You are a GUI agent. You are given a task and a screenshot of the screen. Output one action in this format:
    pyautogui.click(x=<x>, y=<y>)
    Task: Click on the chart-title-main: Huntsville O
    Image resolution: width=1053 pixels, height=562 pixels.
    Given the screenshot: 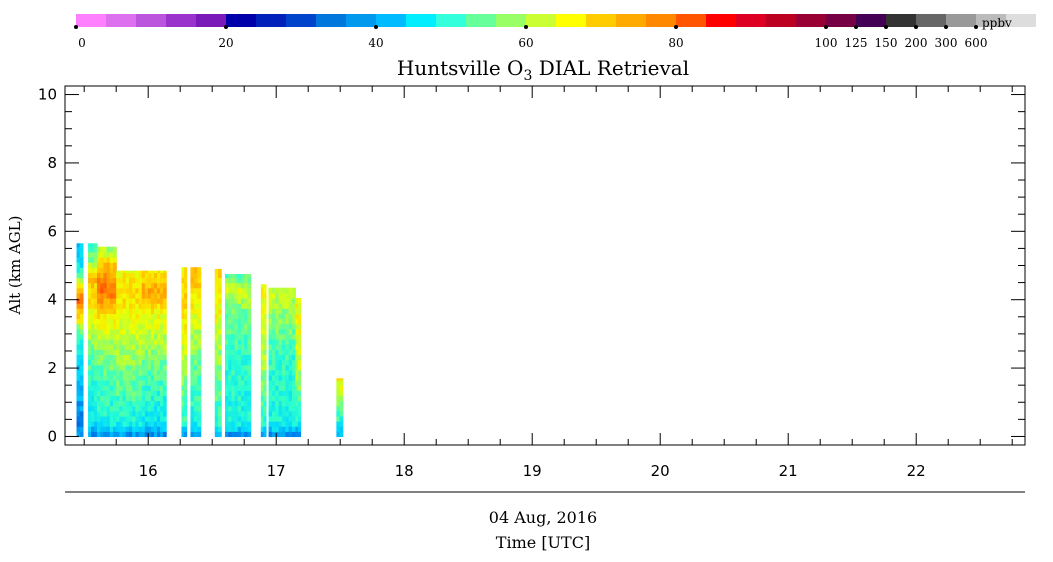 What is the action you would take?
    pyautogui.click(x=460, y=68)
    